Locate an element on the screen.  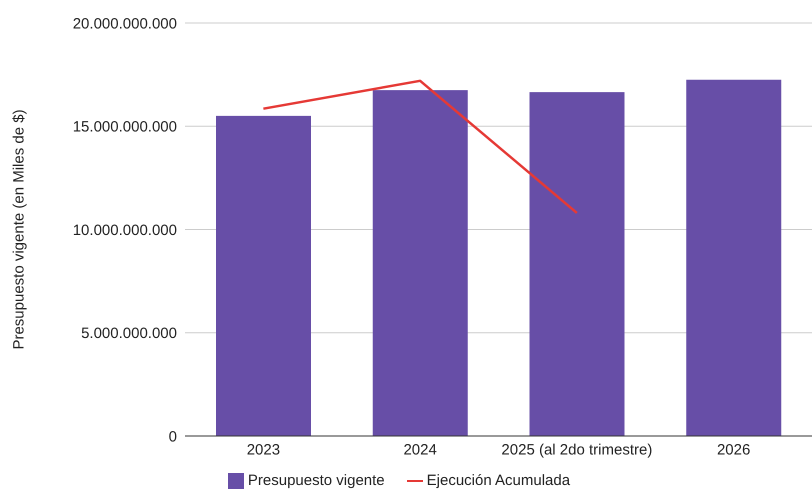
y-tick-label: 5.000.000.000 is located at coordinates (129, 333).